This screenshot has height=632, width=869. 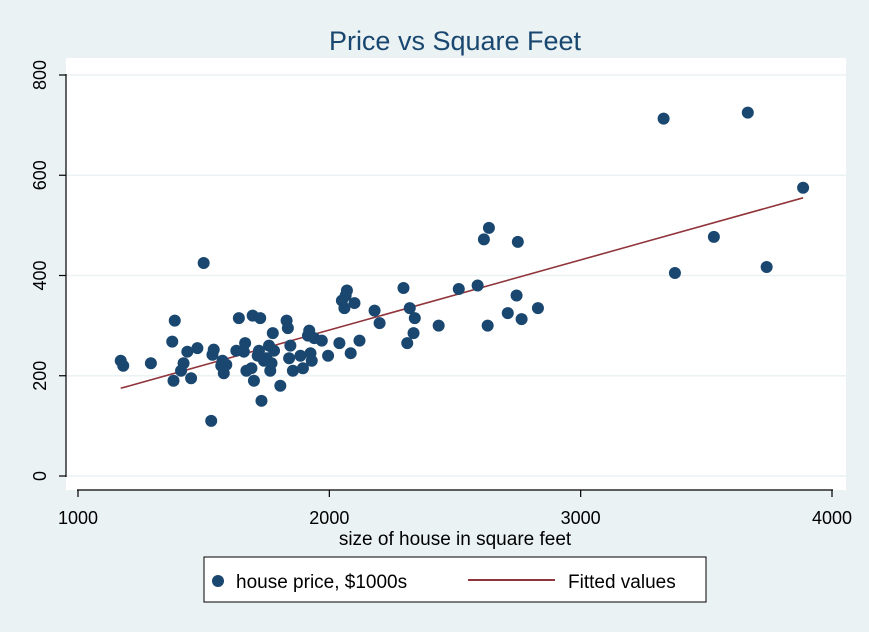 I want to click on y-tick-label-800: 800, so click(x=40, y=75).